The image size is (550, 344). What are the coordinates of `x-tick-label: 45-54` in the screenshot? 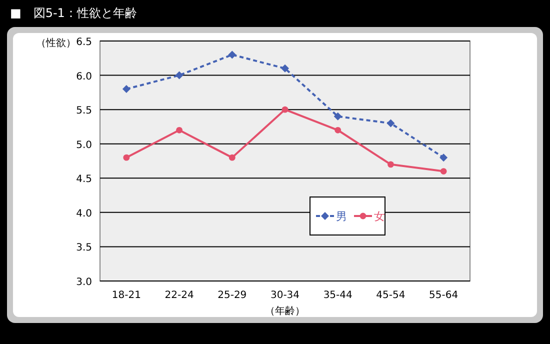 It's located at (391, 295).